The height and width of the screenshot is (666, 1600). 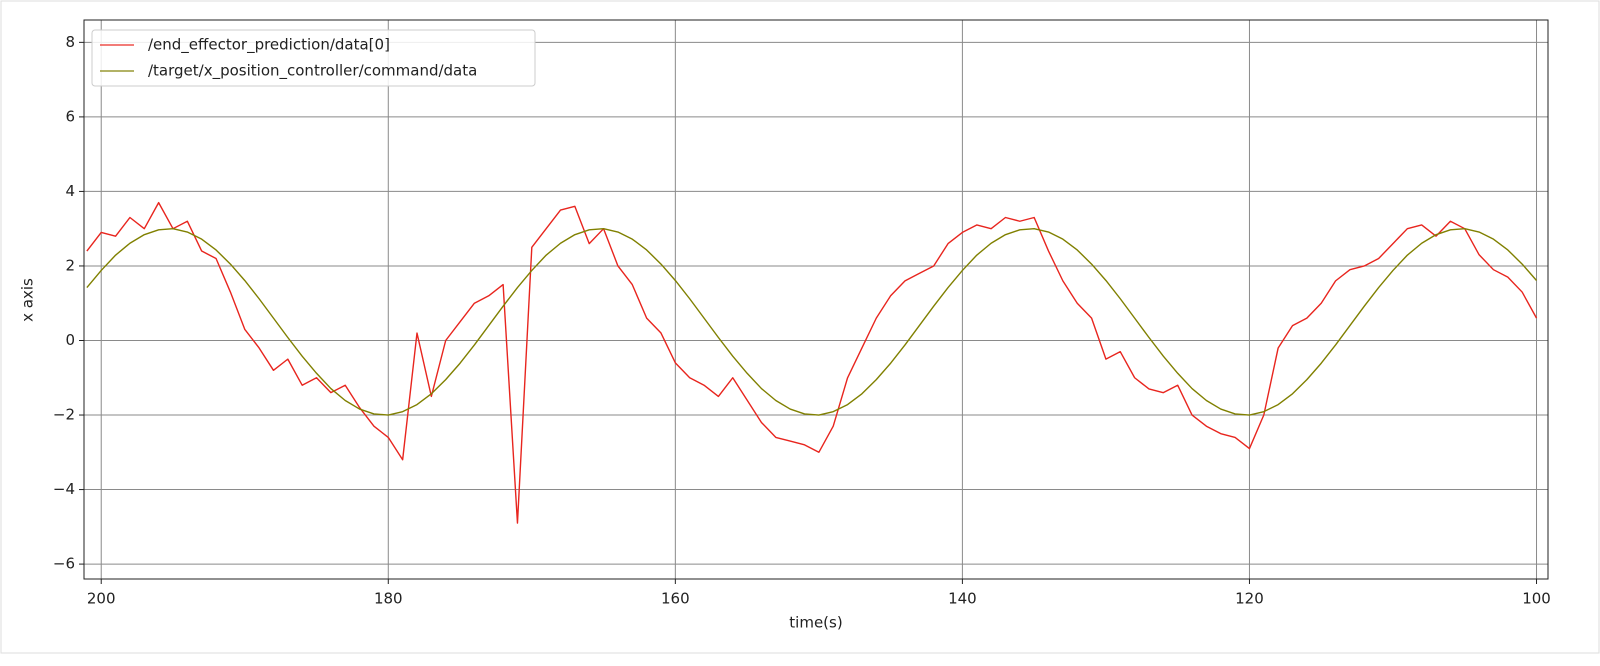 I want to click on y-tick-label: −4, so click(x=64, y=489).